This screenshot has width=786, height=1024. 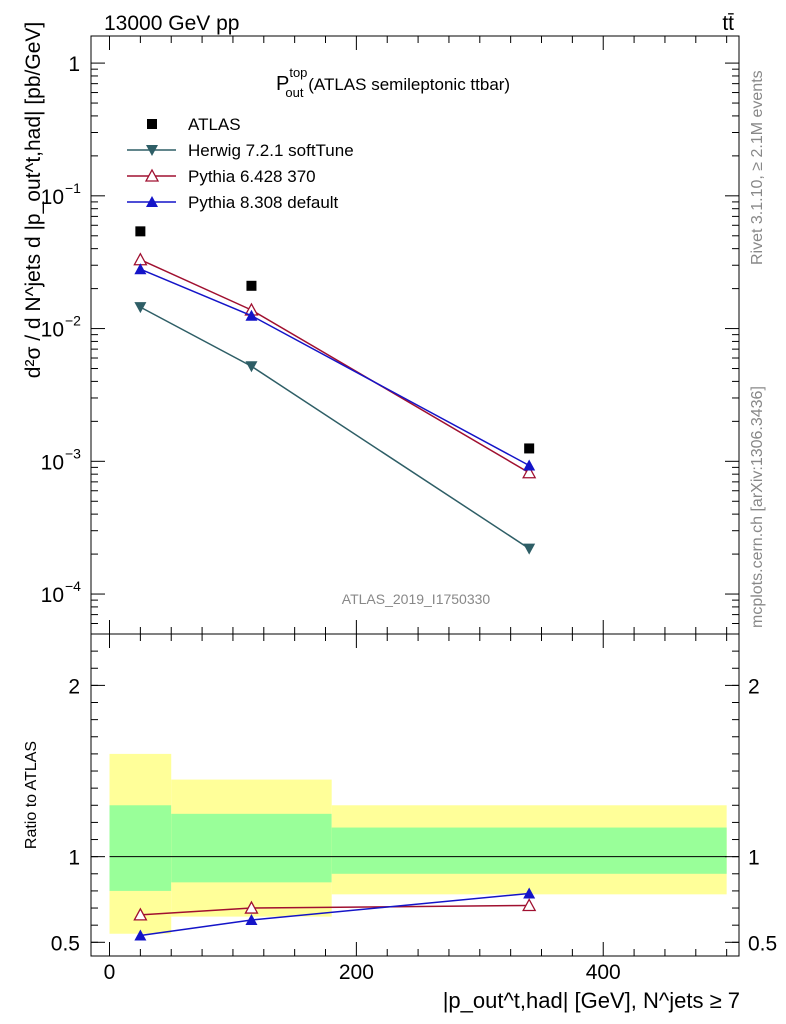 I want to click on ratio-y-tick-label: 2, so click(x=74, y=686).